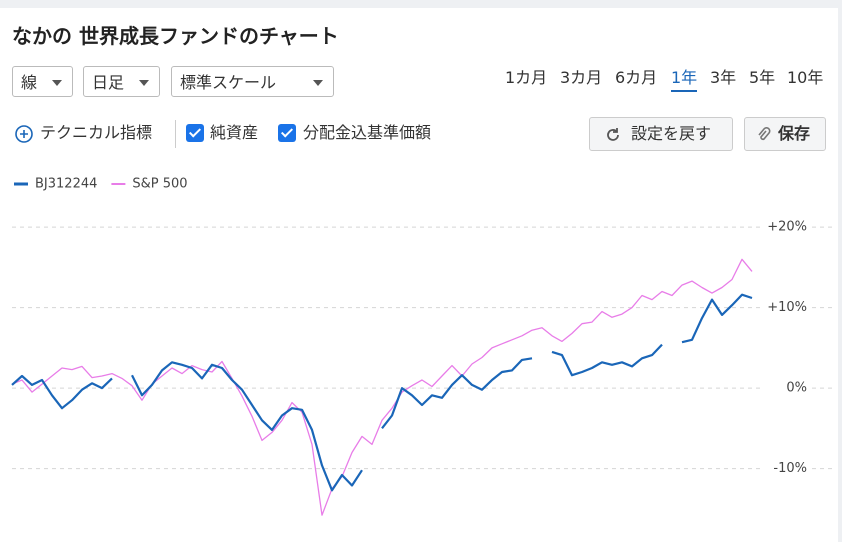 This screenshot has width=842, height=542. What do you see at coordinates (175, 36) in the screenshot?
I see `title: なかの 世界成長ファンドのチャート` at bounding box center [175, 36].